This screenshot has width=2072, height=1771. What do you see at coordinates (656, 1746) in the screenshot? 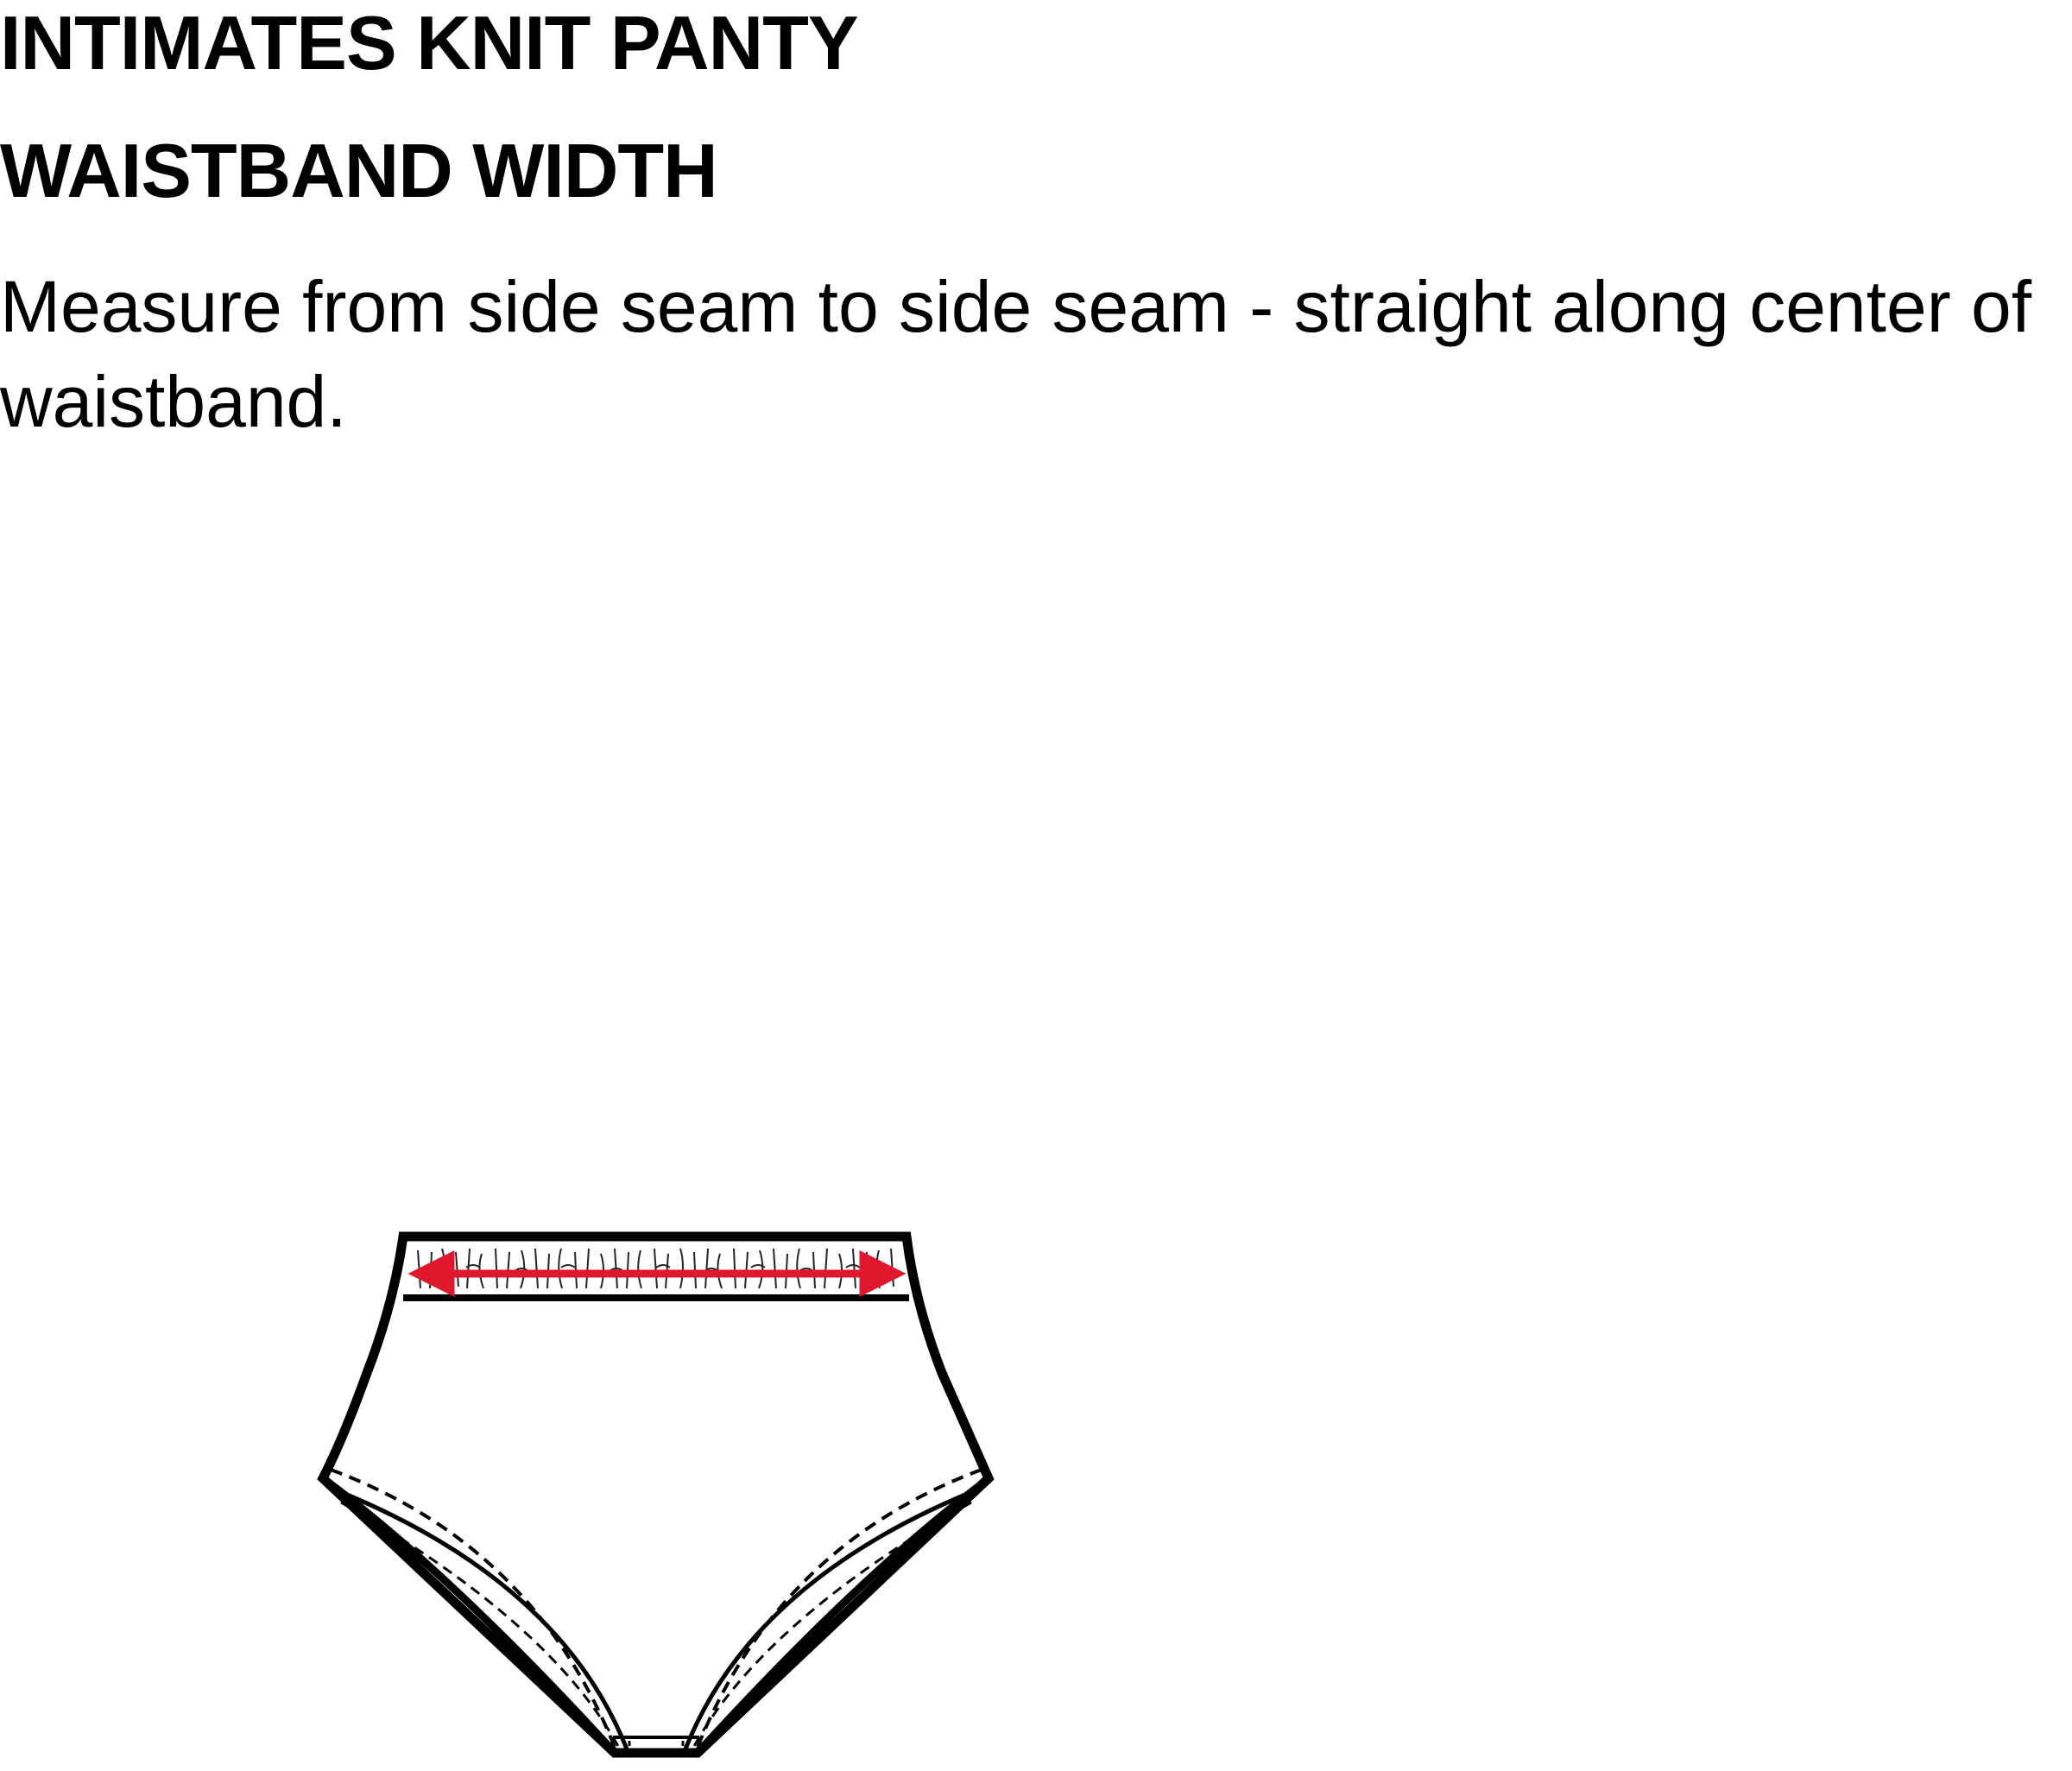
I see `crotch-gusset` at bounding box center [656, 1746].